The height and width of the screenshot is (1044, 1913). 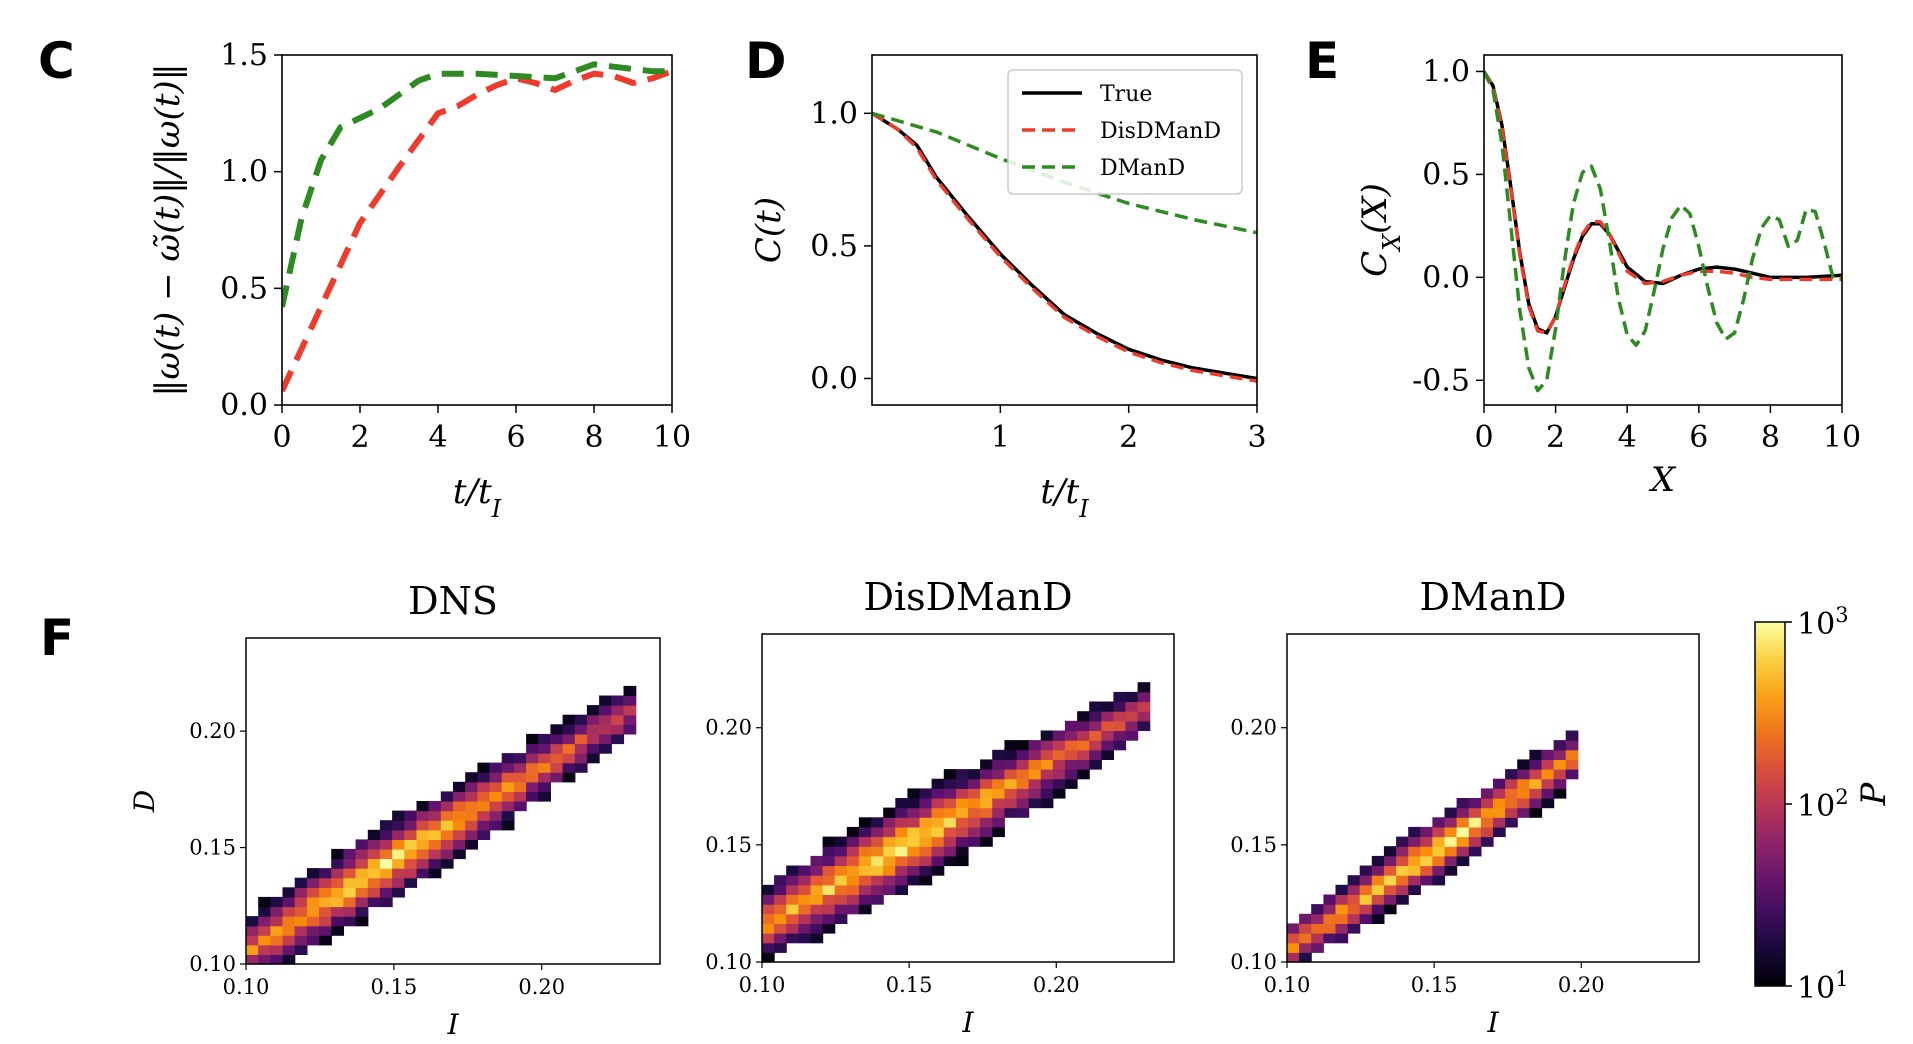 I want to click on plot-frame, so click(x=1663, y=230).